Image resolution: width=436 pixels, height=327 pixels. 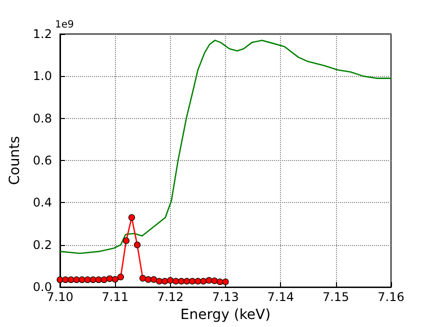 What do you see at coordinates (42, 161) in the screenshot?
I see `y-tick-label: 0.6` at bounding box center [42, 161].